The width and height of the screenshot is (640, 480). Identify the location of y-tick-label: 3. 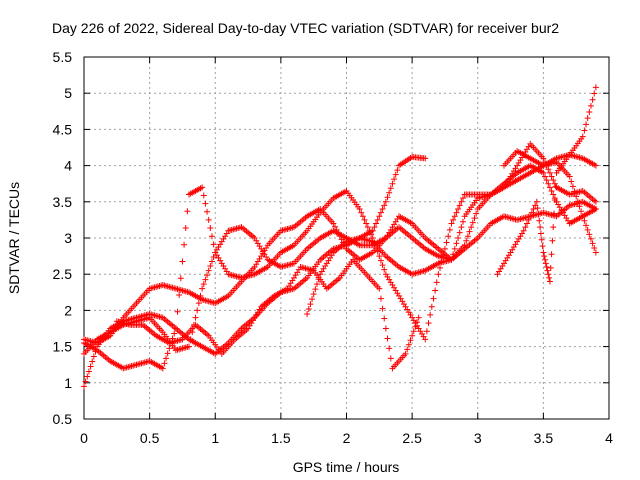
(68, 238).